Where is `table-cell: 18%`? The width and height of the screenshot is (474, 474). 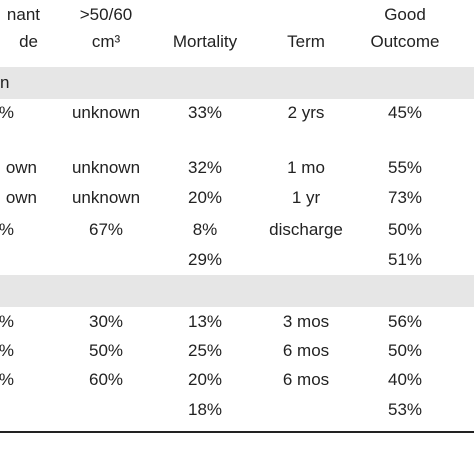 table-cell: 18% is located at coordinates (205, 409).